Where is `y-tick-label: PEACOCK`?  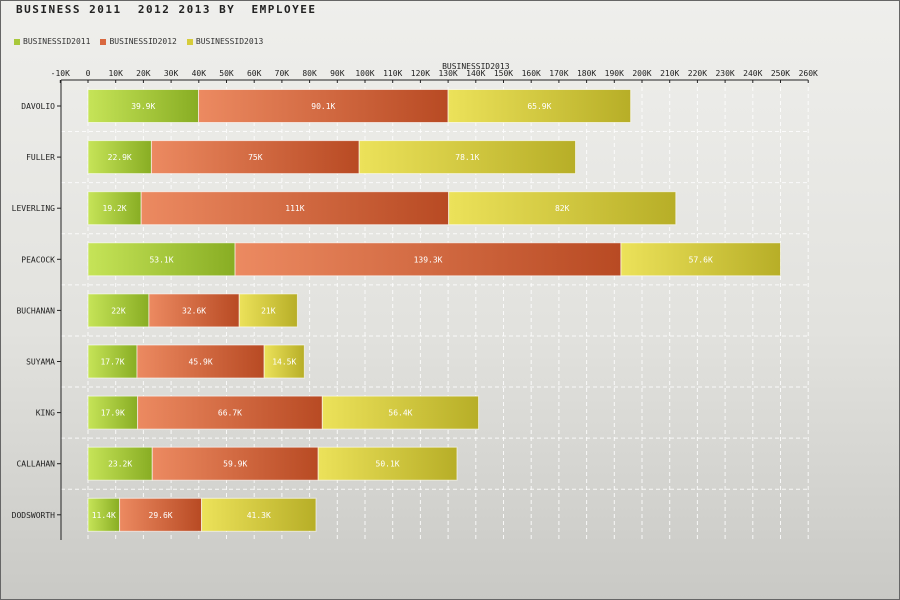 y-tick-label: PEACOCK is located at coordinates (38, 259).